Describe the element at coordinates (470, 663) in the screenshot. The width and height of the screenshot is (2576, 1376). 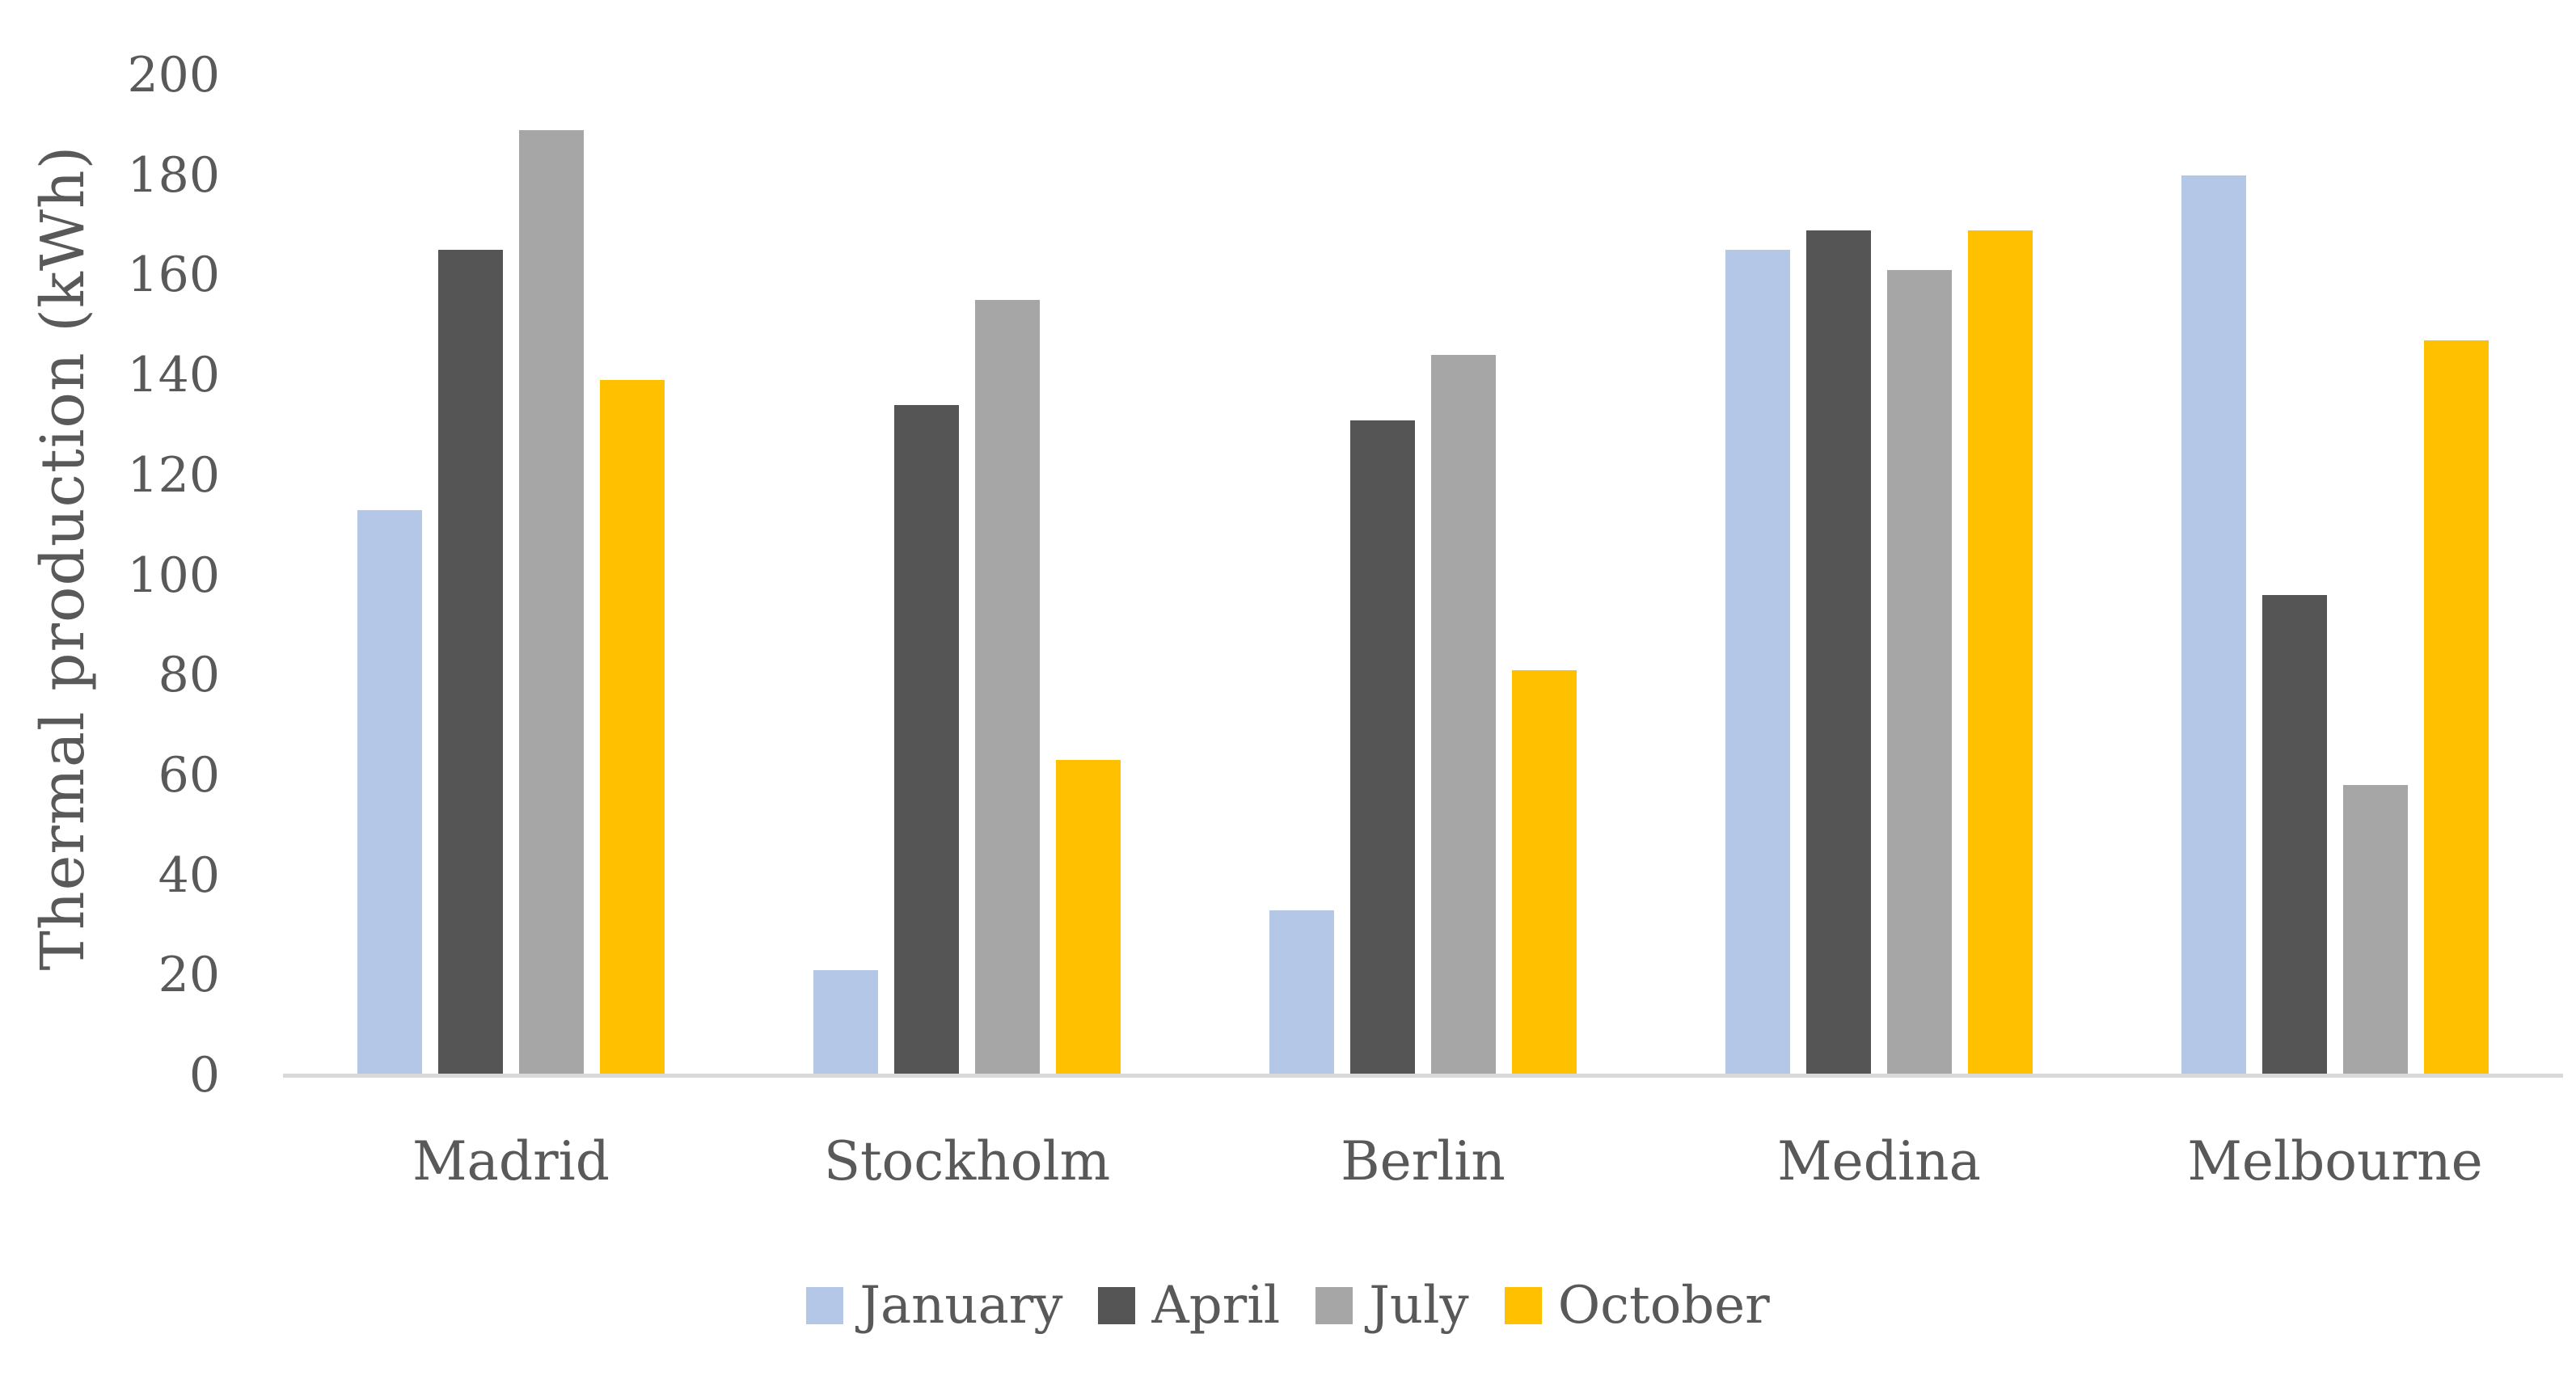
I see `bar-april-madrid` at that location.